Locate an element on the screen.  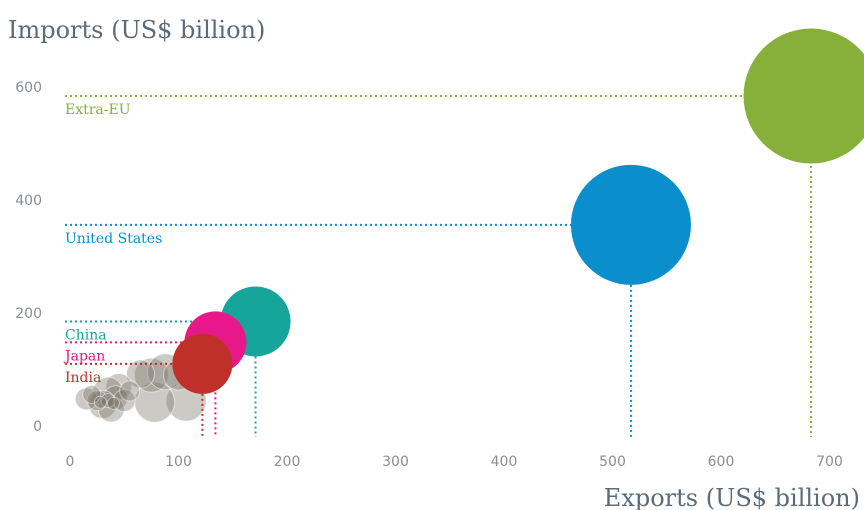
series-label: China is located at coordinates (86, 335).